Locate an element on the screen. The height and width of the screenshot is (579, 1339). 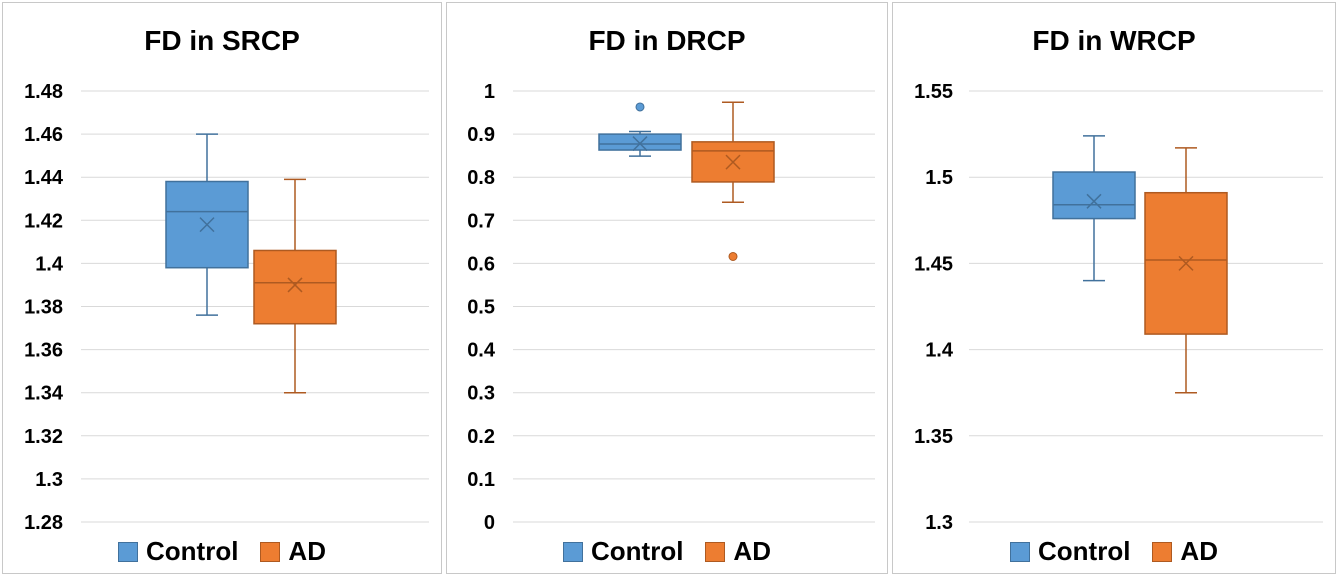
y-tick-label: 1.35 is located at coordinates (933, 437).